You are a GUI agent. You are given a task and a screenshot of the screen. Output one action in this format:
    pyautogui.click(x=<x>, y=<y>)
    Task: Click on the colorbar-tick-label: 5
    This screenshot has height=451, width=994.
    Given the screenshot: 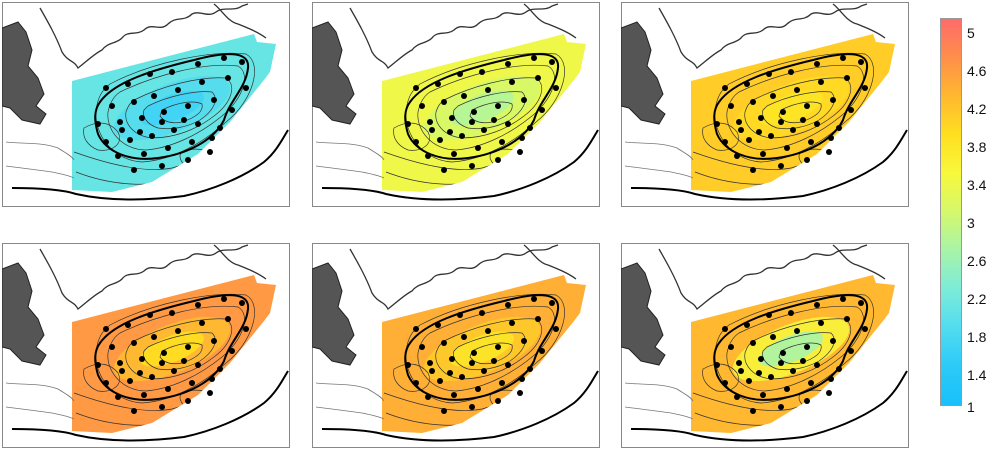 What is the action you would take?
    pyautogui.click(x=971, y=33)
    